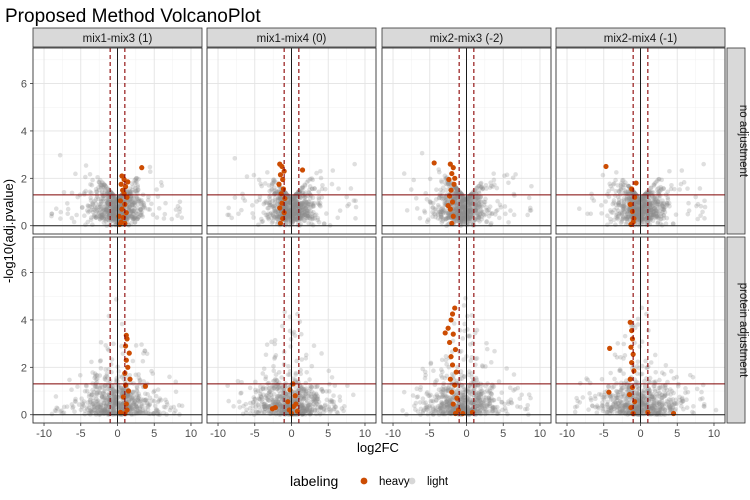 This screenshot has height=500, width=750. I want to click on facet-panel, so click(466, 330).